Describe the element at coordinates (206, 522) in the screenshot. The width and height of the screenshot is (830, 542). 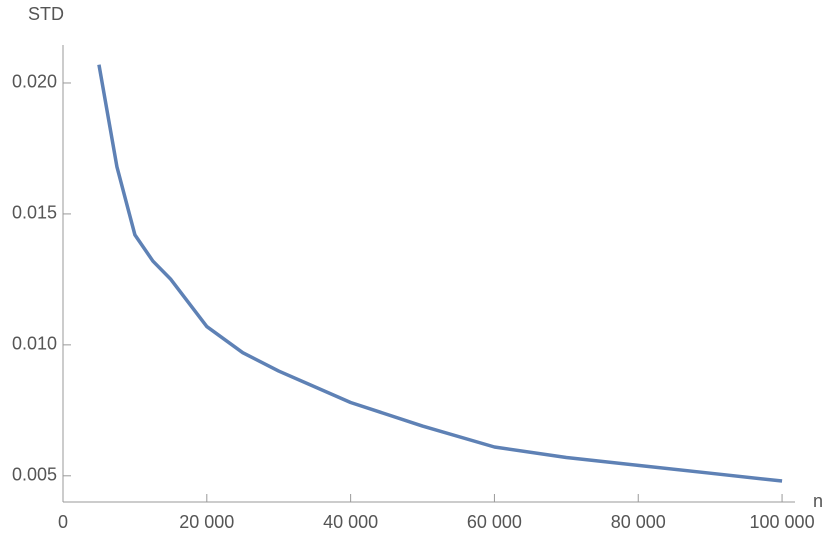
I see `x-tick-label: 20 000` at that location.